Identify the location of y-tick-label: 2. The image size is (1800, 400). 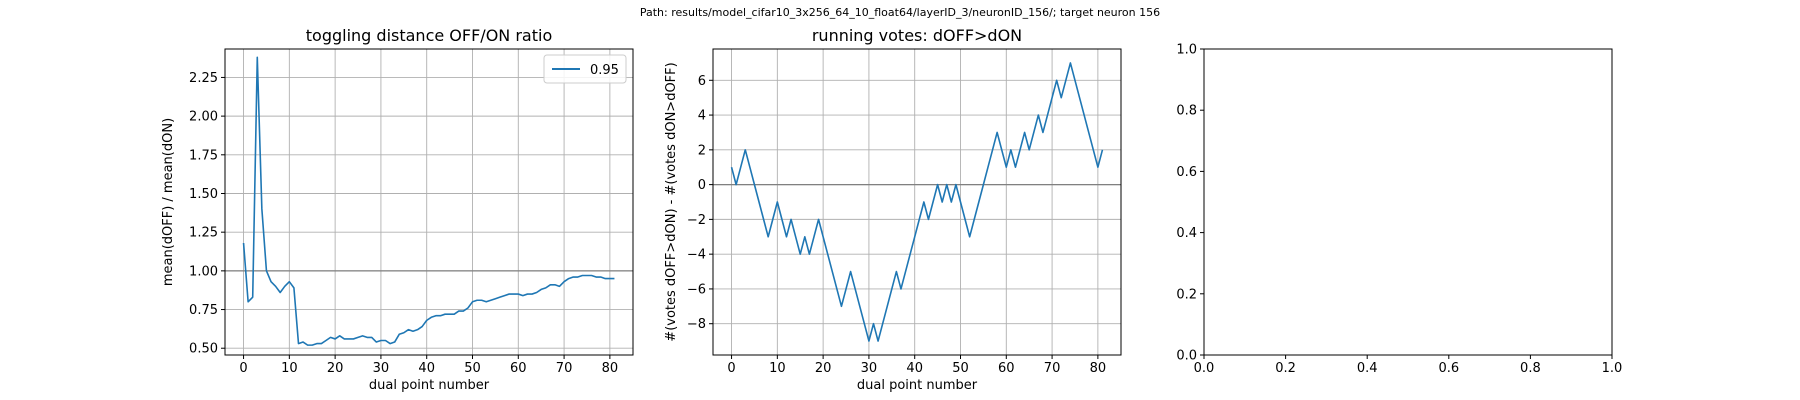
(702, 150).